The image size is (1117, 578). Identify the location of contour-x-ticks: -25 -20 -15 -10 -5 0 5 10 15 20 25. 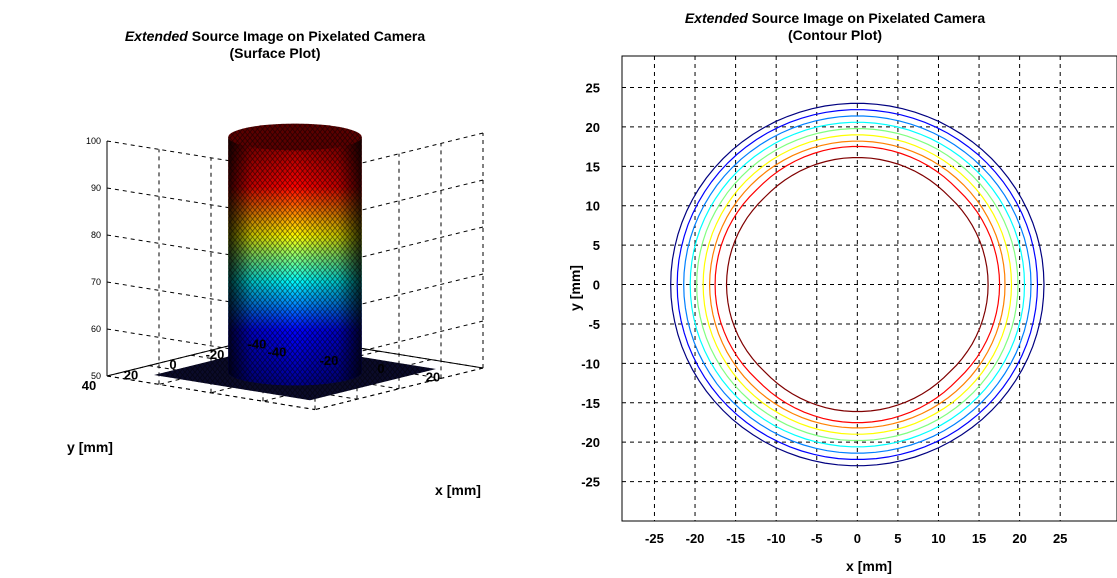
(856, 538).